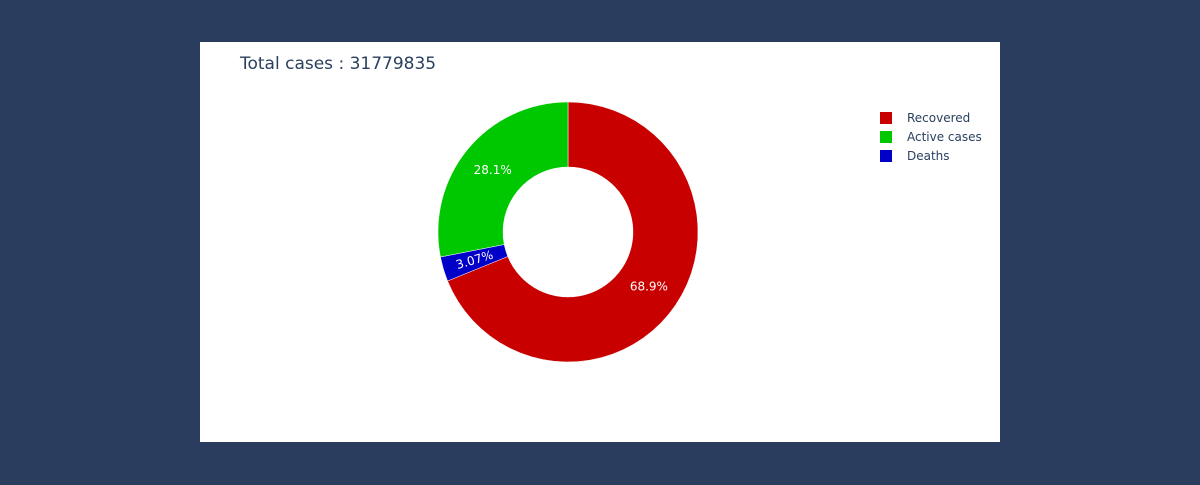 Image resolution: width=1200 pixels, height=485 pixels. I want to click on legend-item-active-cases: Active cases, so click(931, 136).